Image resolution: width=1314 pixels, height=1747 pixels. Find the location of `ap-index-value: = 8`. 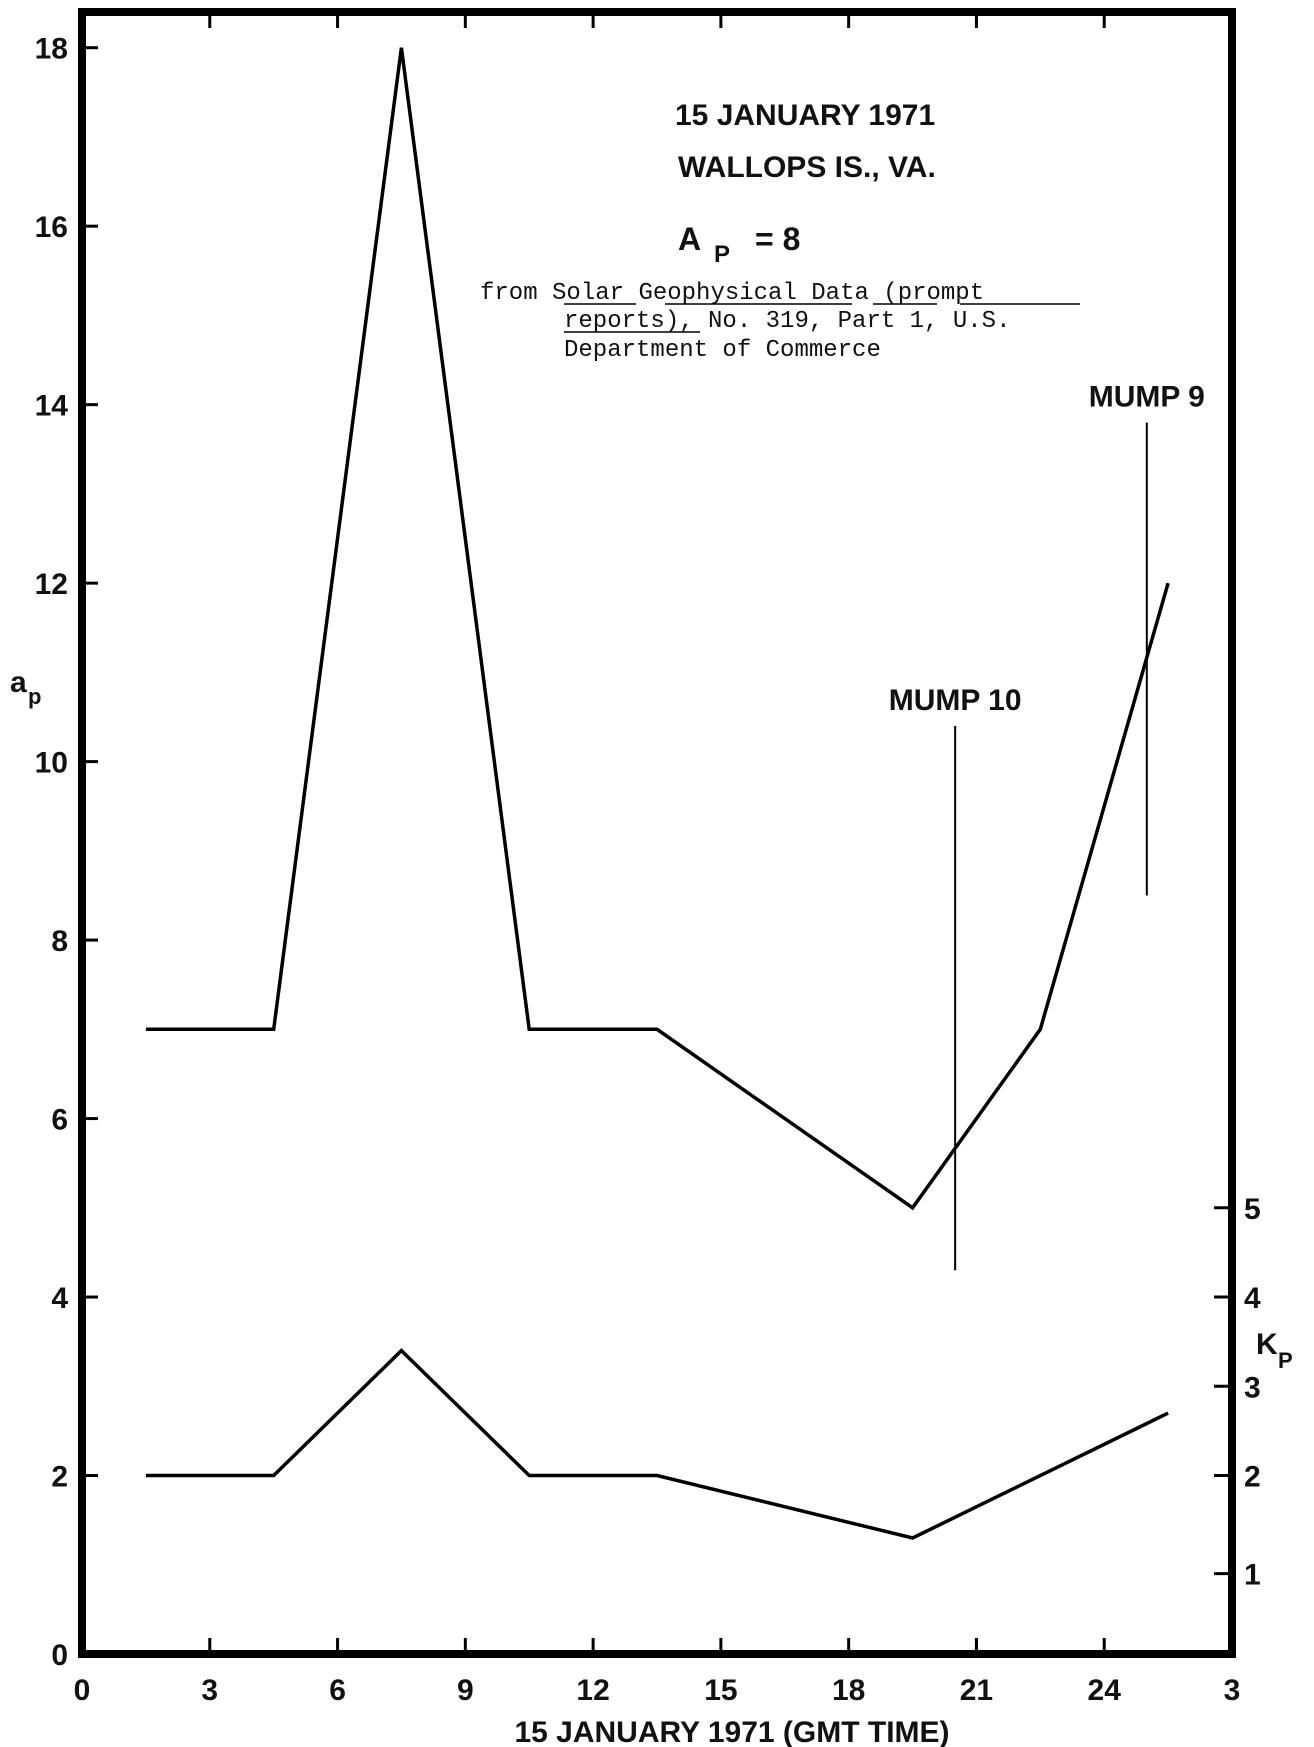

ap-index-value: = 8 is located at coordinates (777, 239).